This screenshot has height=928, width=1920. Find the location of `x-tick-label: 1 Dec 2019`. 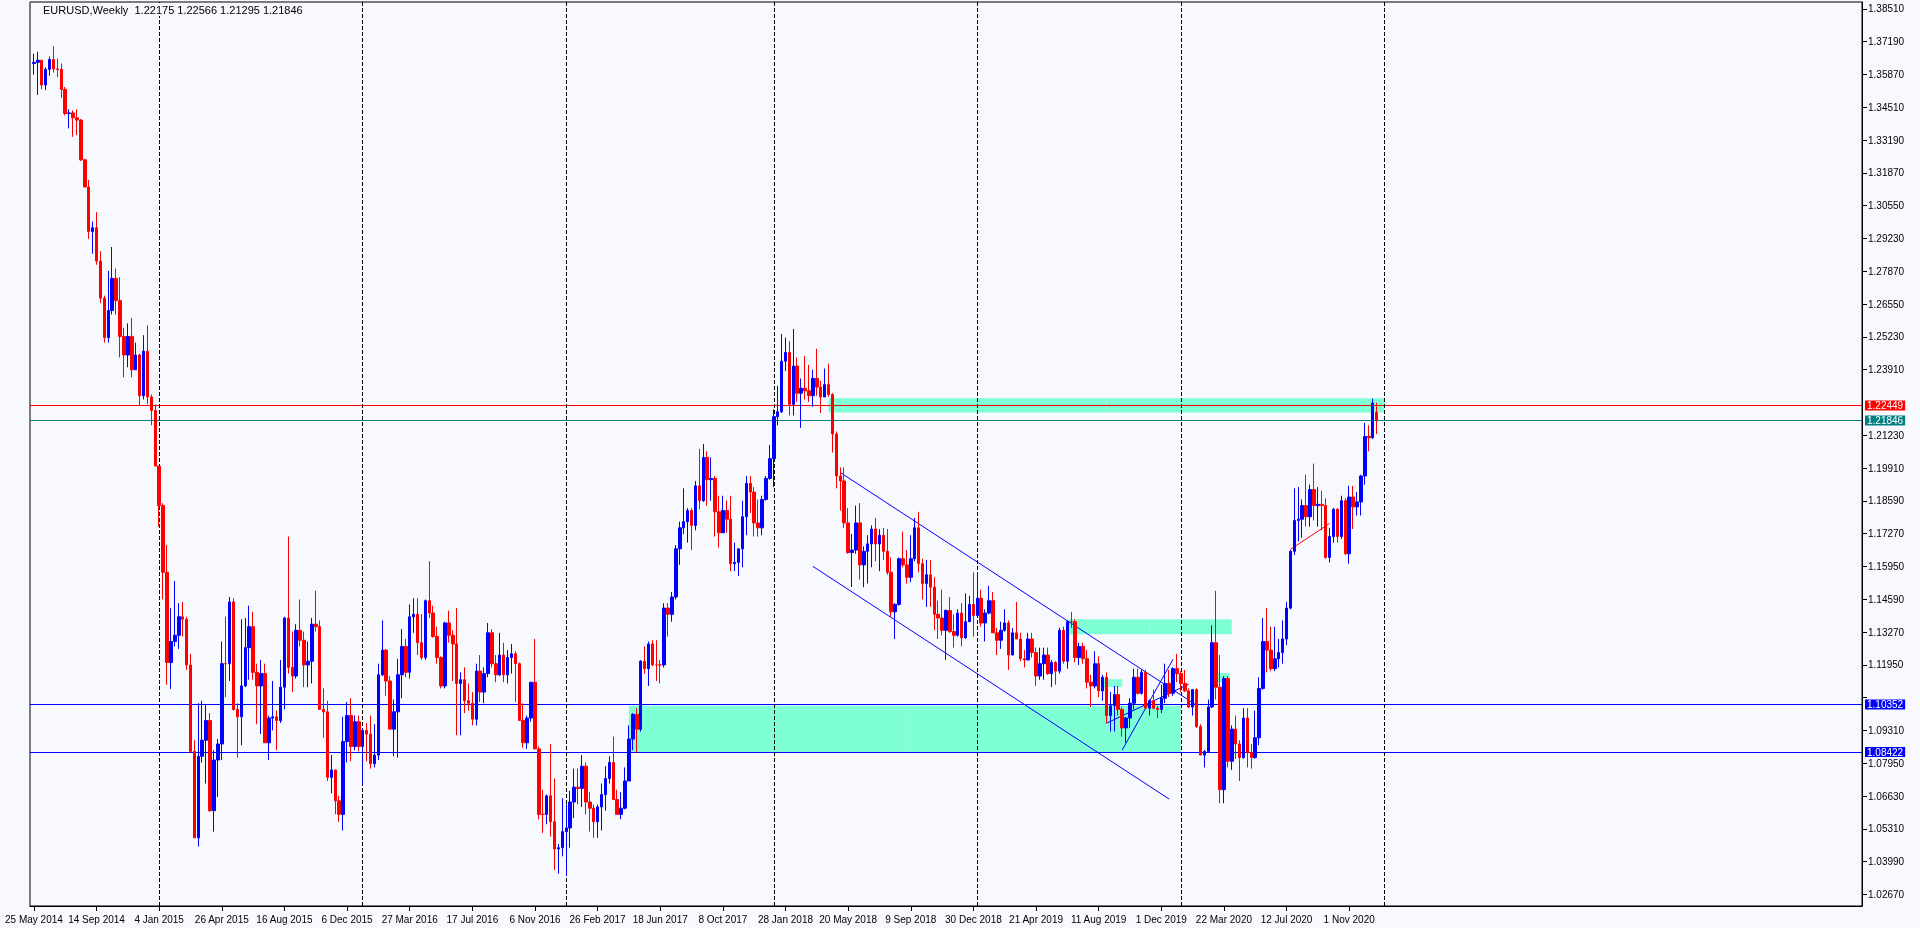

x-tick-label: 1 Dec 2019 is located at coordinates (1161, 919).